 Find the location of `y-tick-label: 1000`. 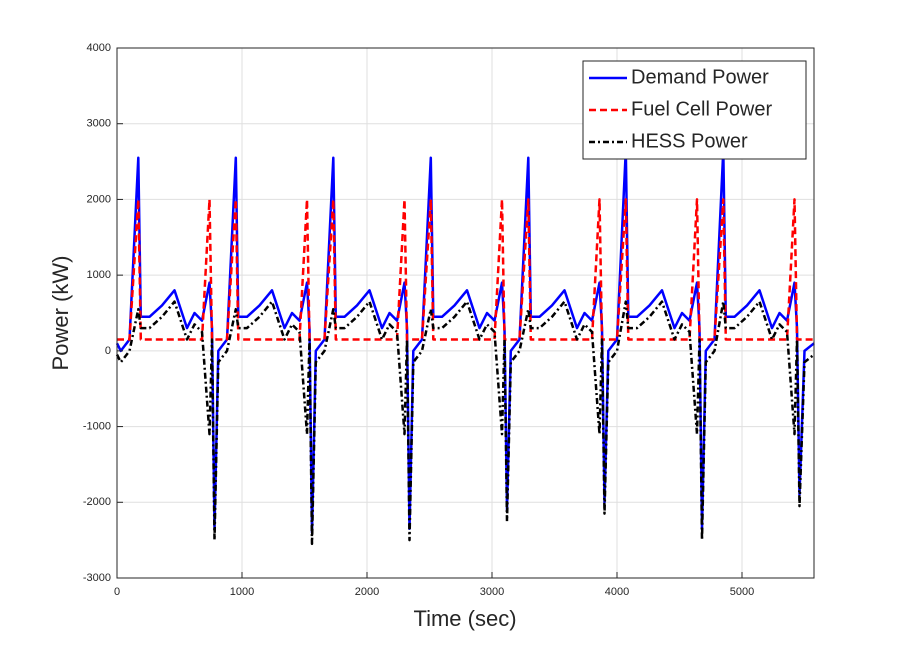

y-tick-label: 1000 is located at coordinates (99, 275).